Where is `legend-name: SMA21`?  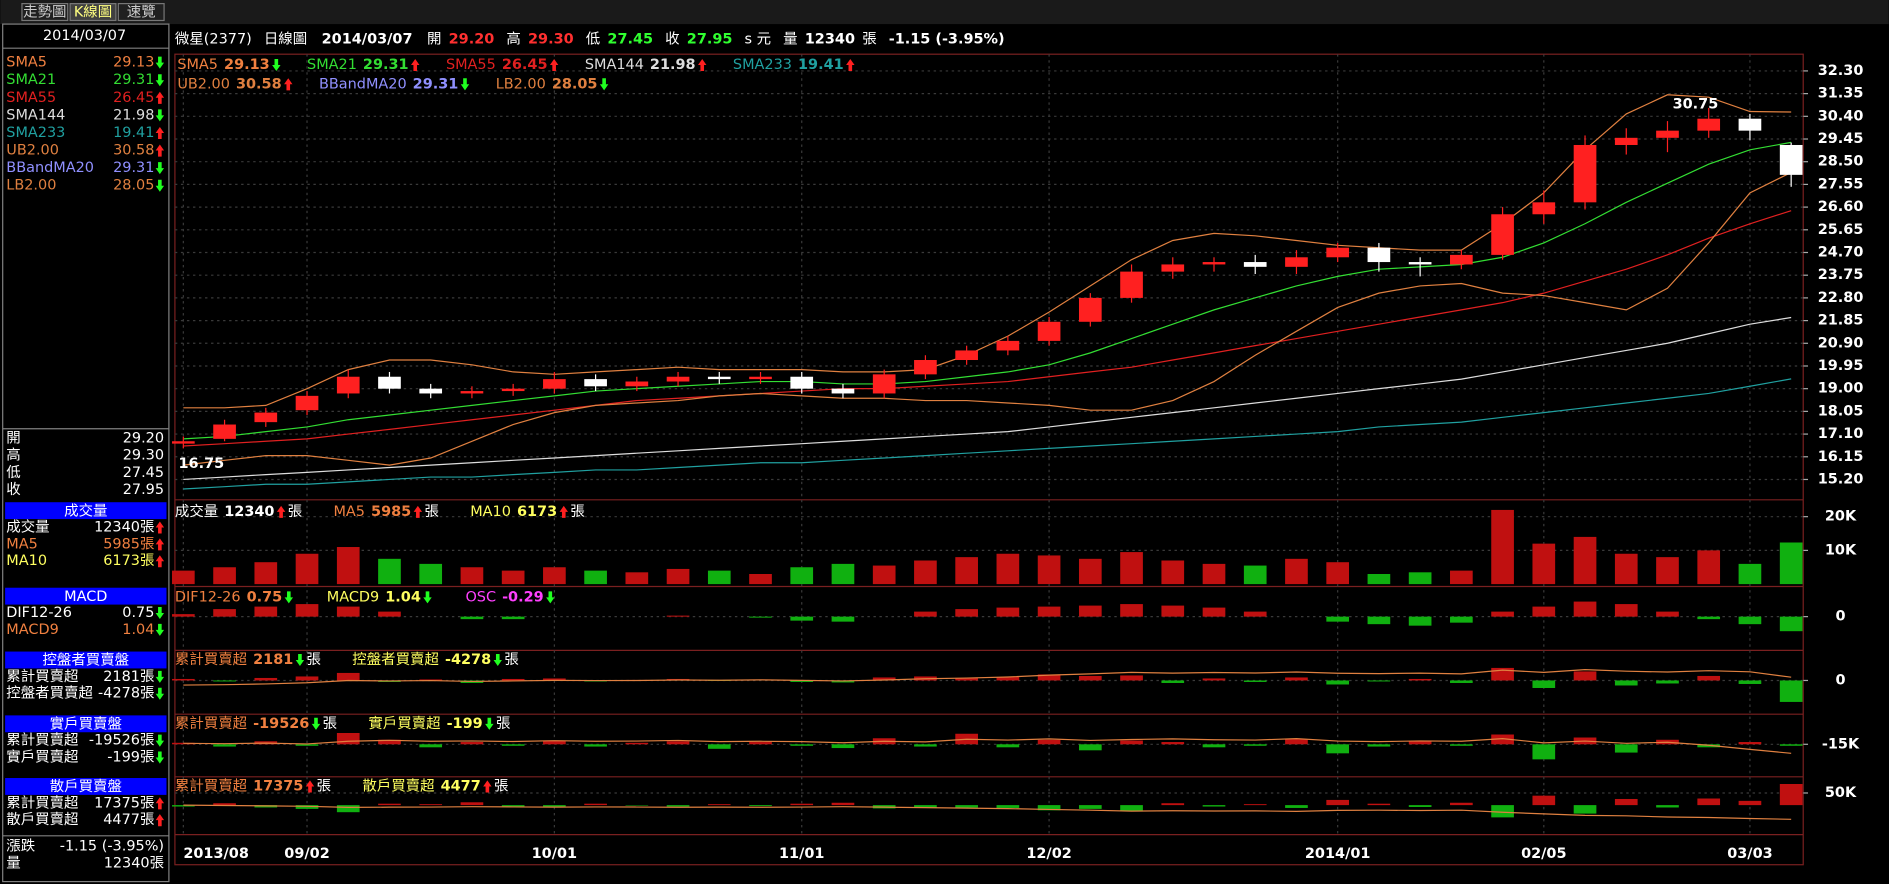 legend-name: SMA21 is located at coordinates (332, 65).